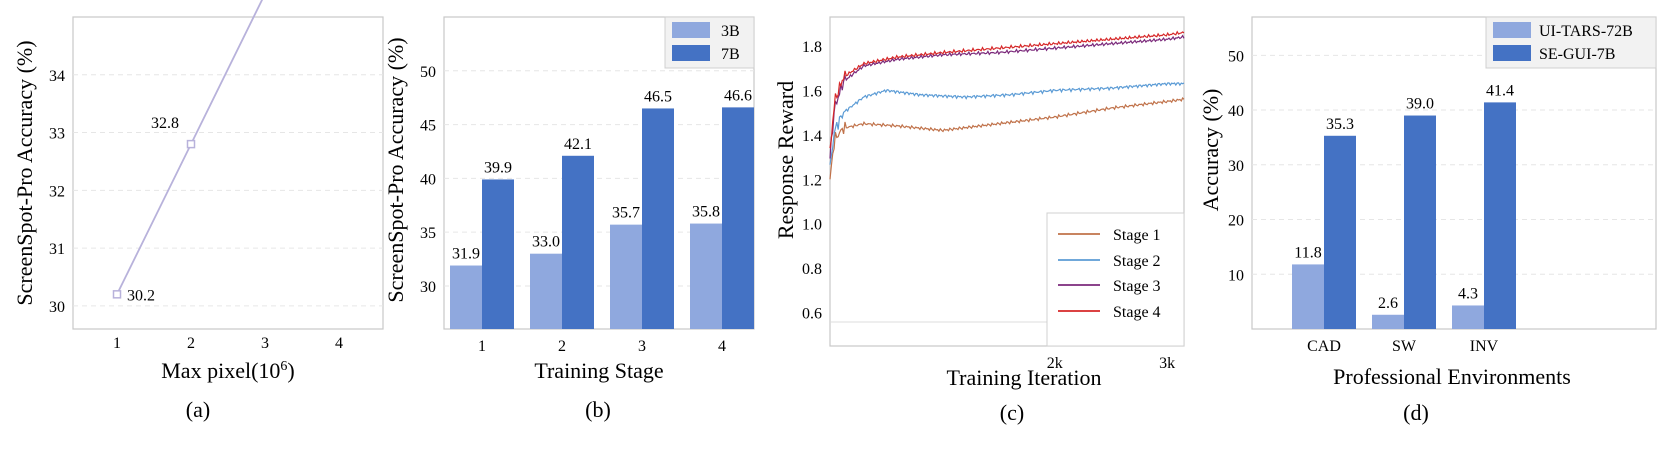  Describe the element at coordinates (1468, 293) in the screenshot. I see `panel-d-bar-label: 4.3` at that location.